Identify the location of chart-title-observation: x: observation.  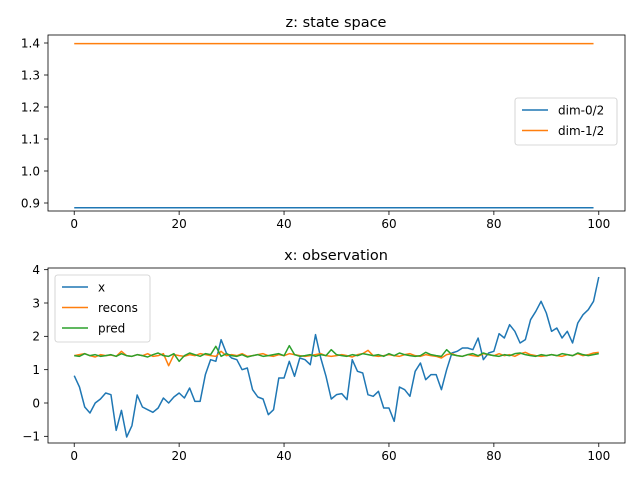
(336, 256).